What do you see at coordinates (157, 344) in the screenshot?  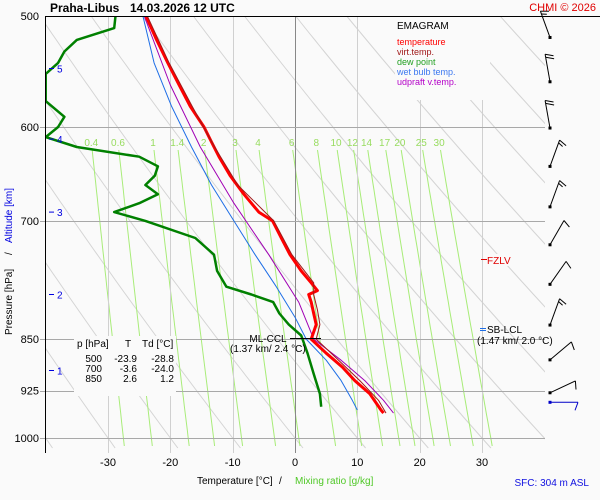 I see `stats-header-td: Td [°C]` at bounding box center [157, 344].